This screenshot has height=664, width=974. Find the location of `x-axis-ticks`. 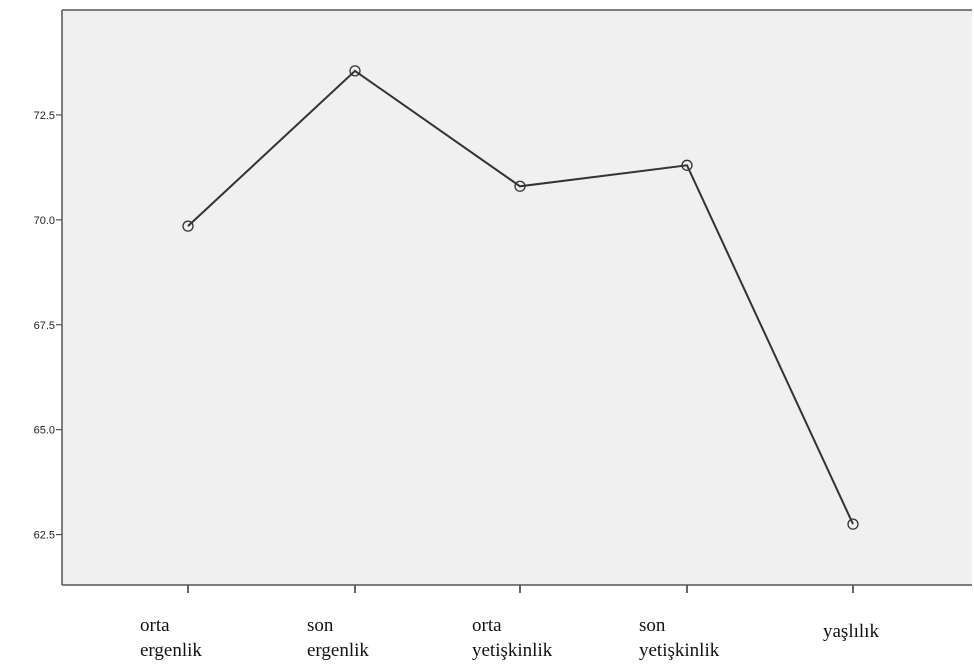

x-axis-ticks is located at coordinates (520, 589).